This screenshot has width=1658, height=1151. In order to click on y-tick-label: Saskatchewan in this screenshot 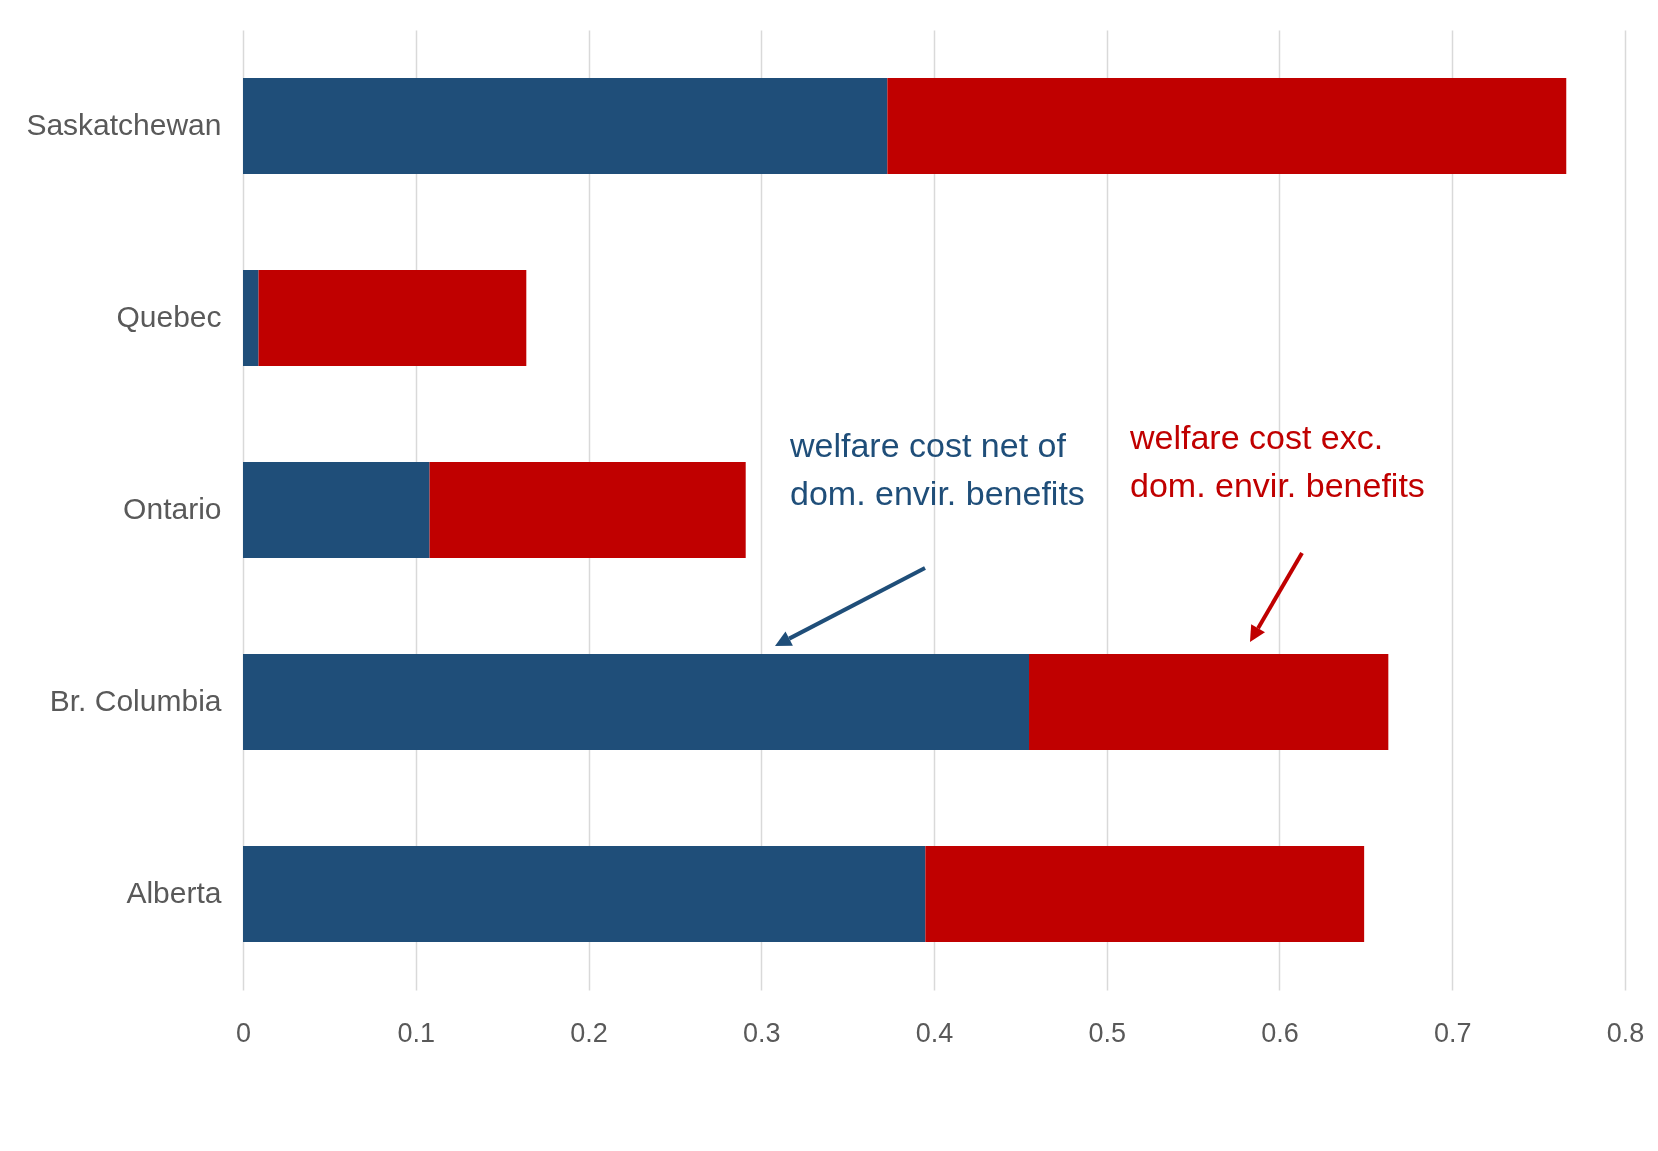, I will do `click(124, 124)`.